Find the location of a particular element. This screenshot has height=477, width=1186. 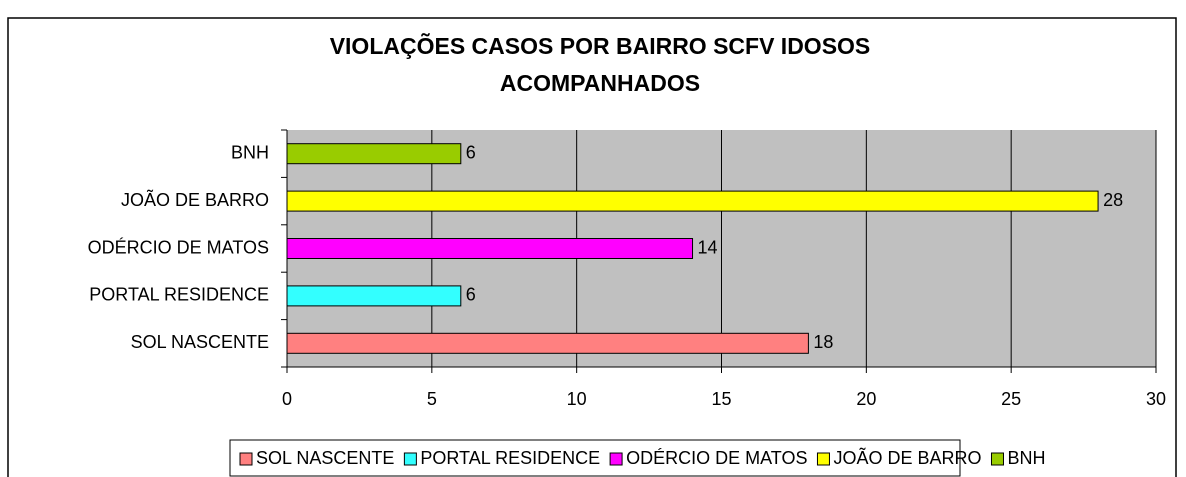

y-tick-label: JOÃO DE BARRO is located at coordinates (195, 199).